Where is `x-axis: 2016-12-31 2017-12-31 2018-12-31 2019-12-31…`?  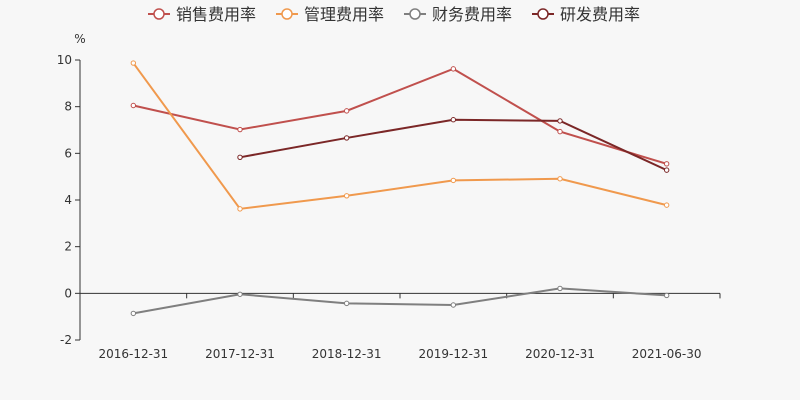
x-axis: 2016-12-31 2017-12-31 2018-12-31 2019-12-31… is located at coordinates (400, 326).